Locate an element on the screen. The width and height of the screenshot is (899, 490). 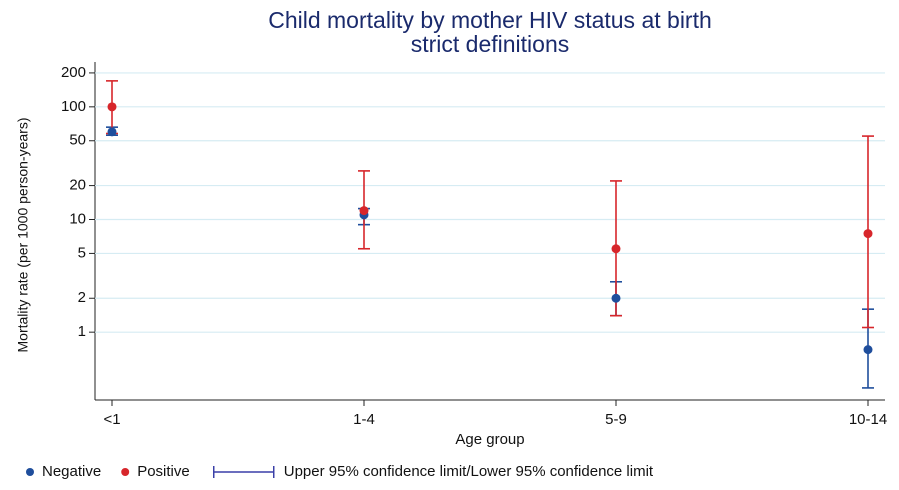
y-tick-label: 50 is located at coordinates (77, 140).